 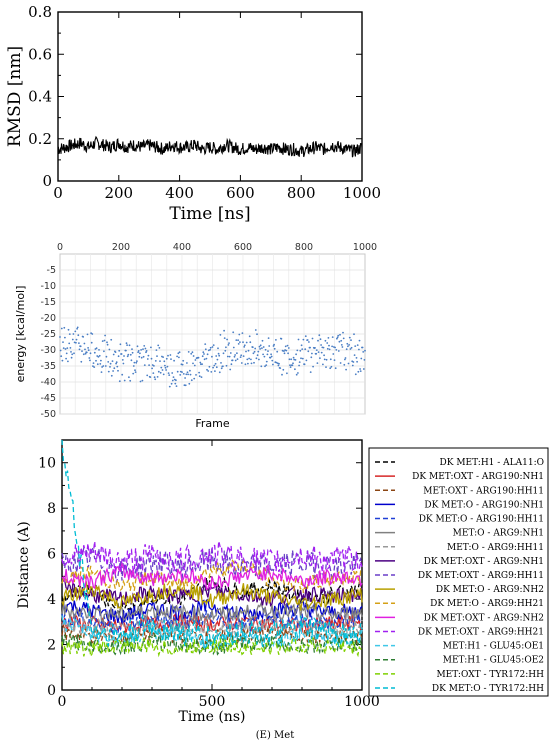 I want to click on distance-y-tick-label: 2, so click(x=51, y=646).